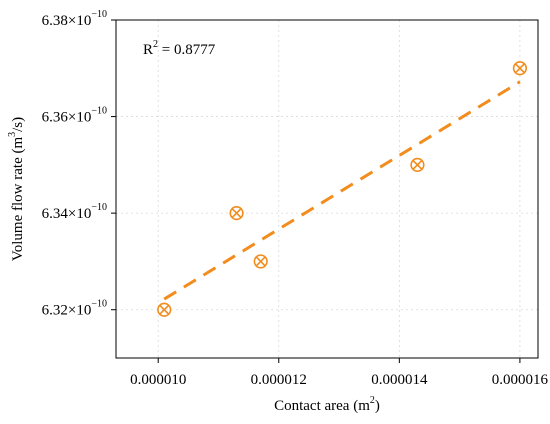 This screenshot has height=424, width=550. What do you see at coordinates (158, 380) in the screenshot?
I see `x-tick-label: 0.000010` at bounding box center [158, 380].